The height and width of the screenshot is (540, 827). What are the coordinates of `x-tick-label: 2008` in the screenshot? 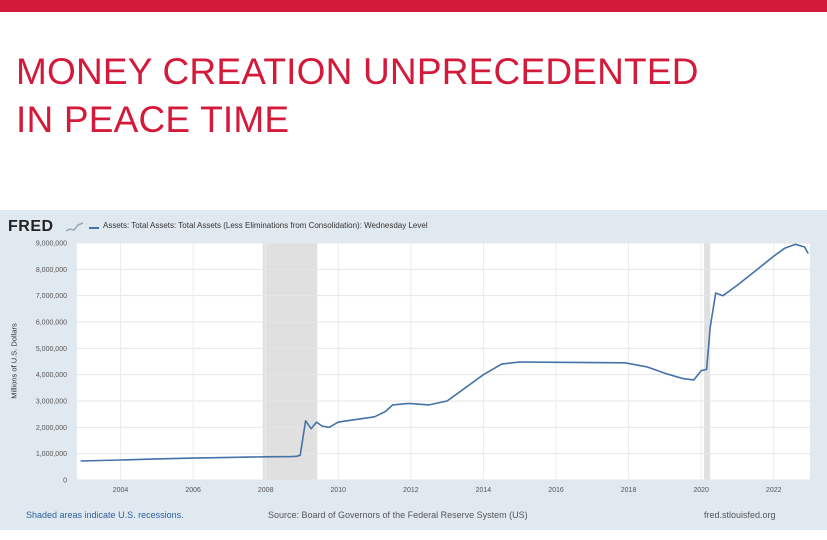 It's located at (266, 490).